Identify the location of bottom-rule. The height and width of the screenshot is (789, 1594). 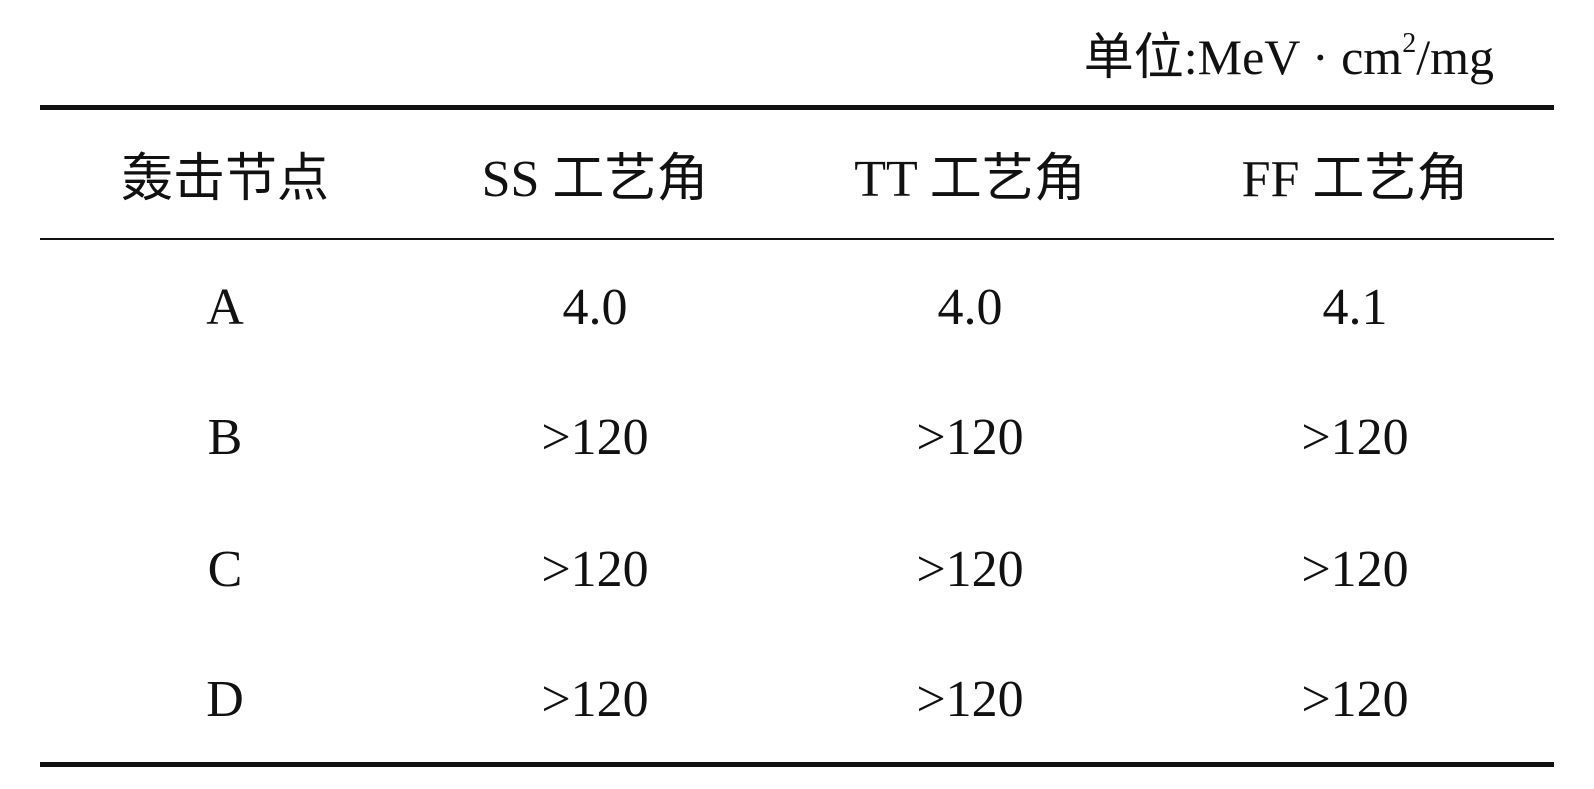
(797, 764).